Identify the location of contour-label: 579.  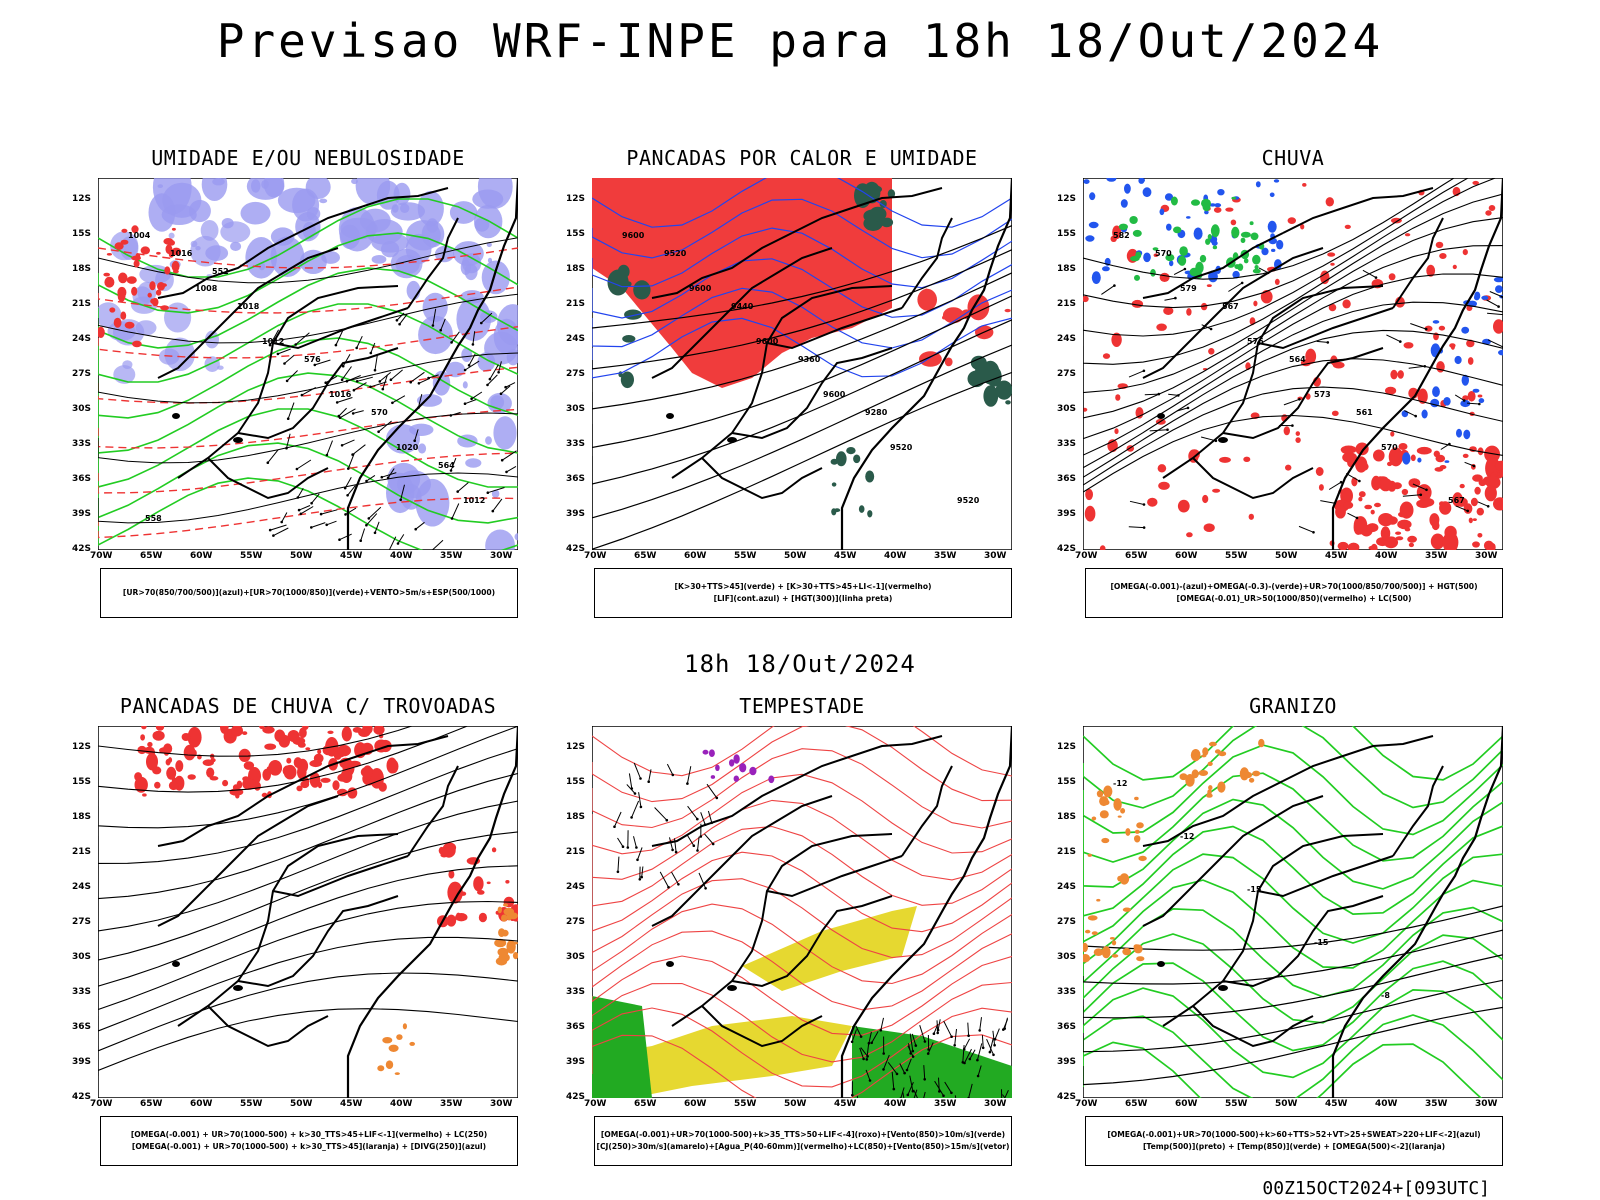
(1188, 288).